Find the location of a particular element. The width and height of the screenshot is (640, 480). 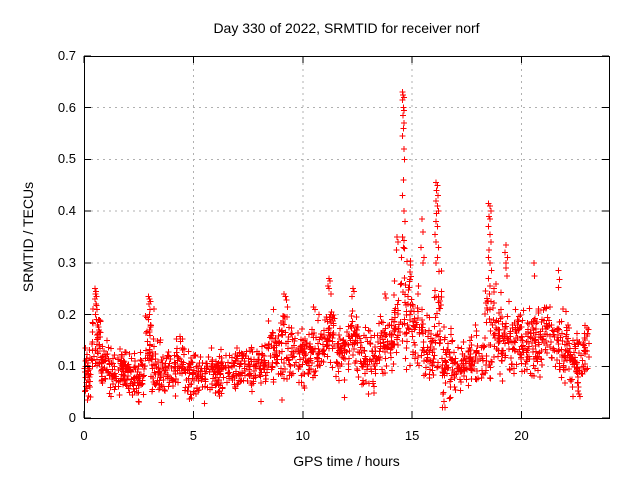

y-tick-label: 0.3 is located at coordinates (66, 262).